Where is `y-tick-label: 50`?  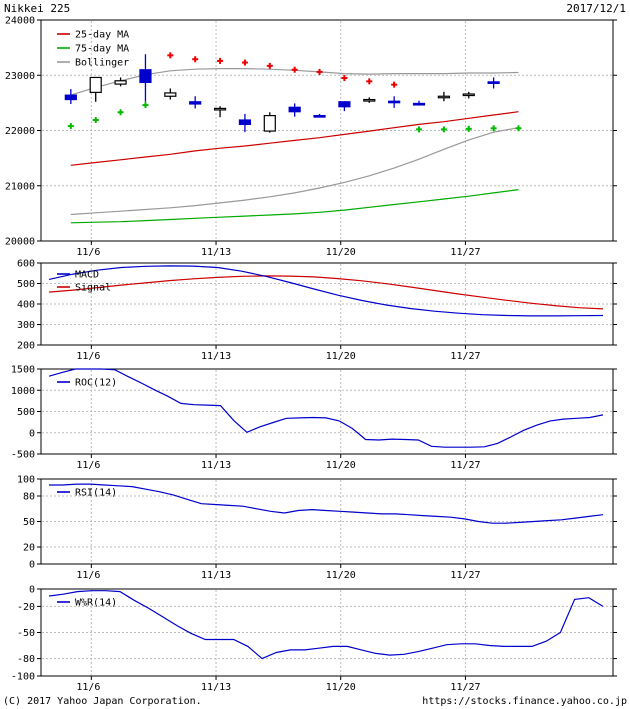
y-tick-label: 50 is located at coordinates (29, 522).